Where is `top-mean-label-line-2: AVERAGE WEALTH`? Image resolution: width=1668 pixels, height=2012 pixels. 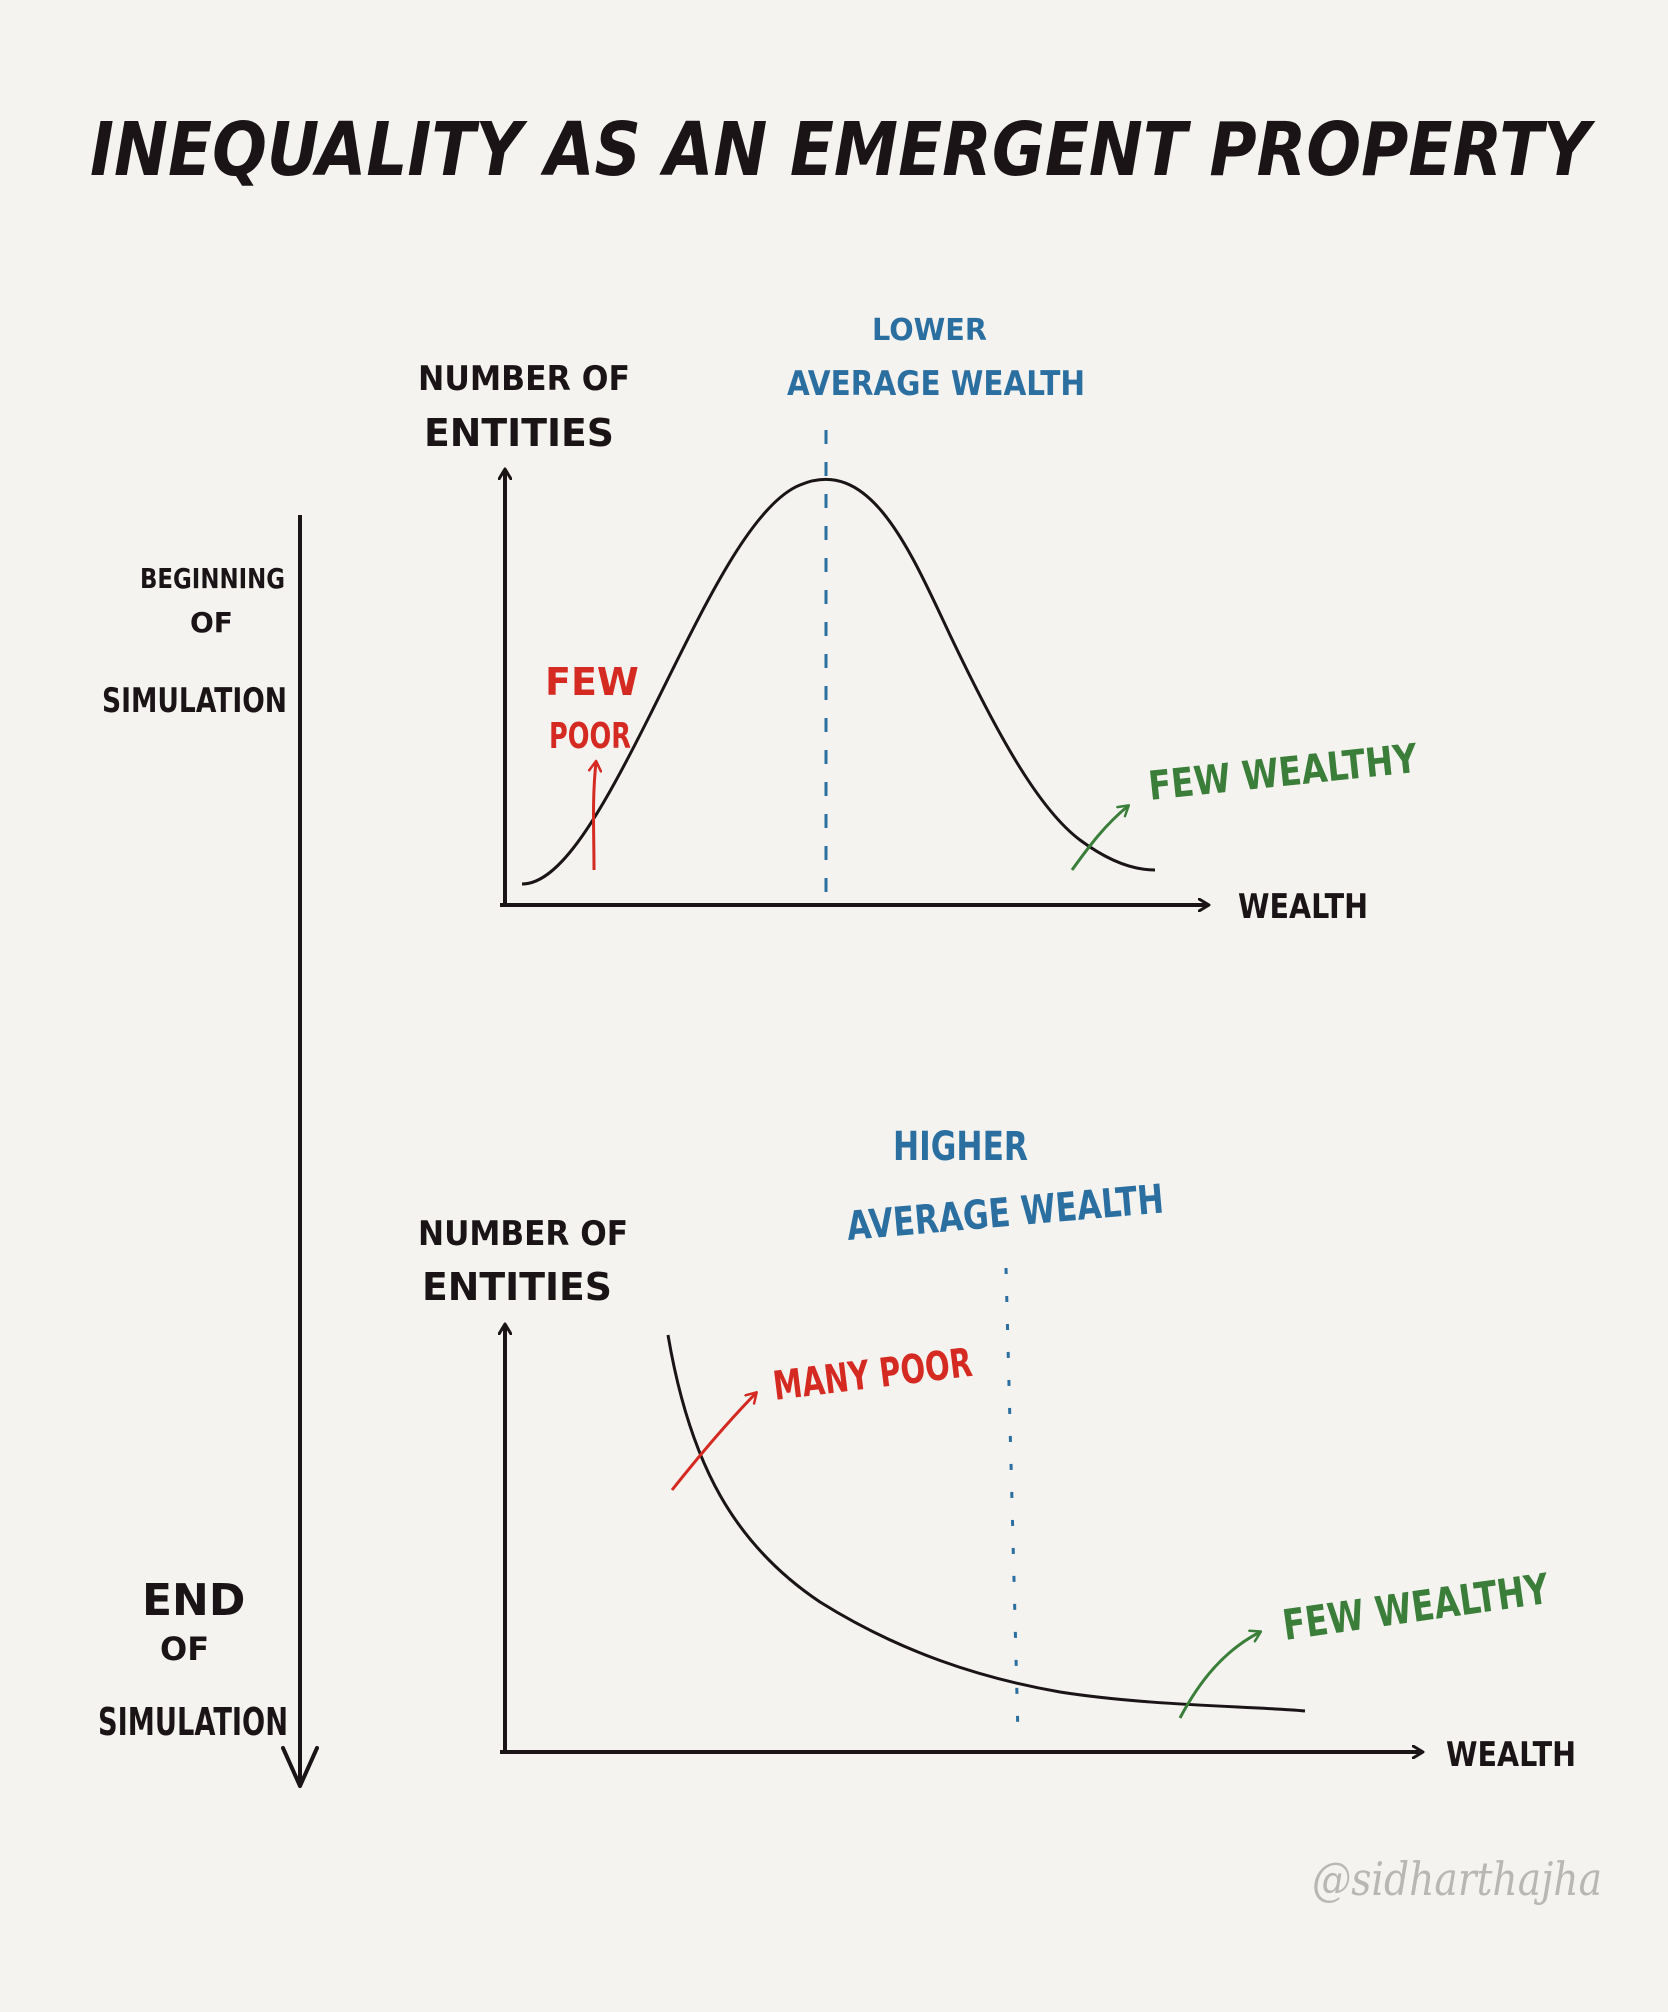
top-mean-label-line-2: AVERAGE WEALTH is located at coordinates (936, 384).